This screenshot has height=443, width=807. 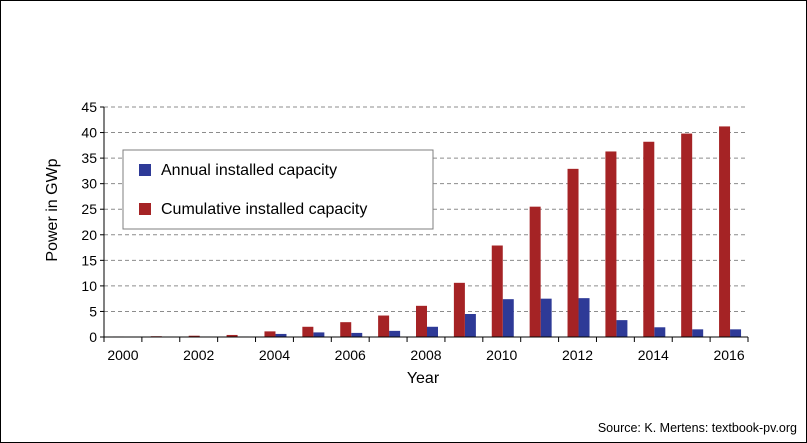 What do you see at coordinates (89, 158) in the screenshot?
I see `y-tick-label: 35` at bounding box center [89, 158].